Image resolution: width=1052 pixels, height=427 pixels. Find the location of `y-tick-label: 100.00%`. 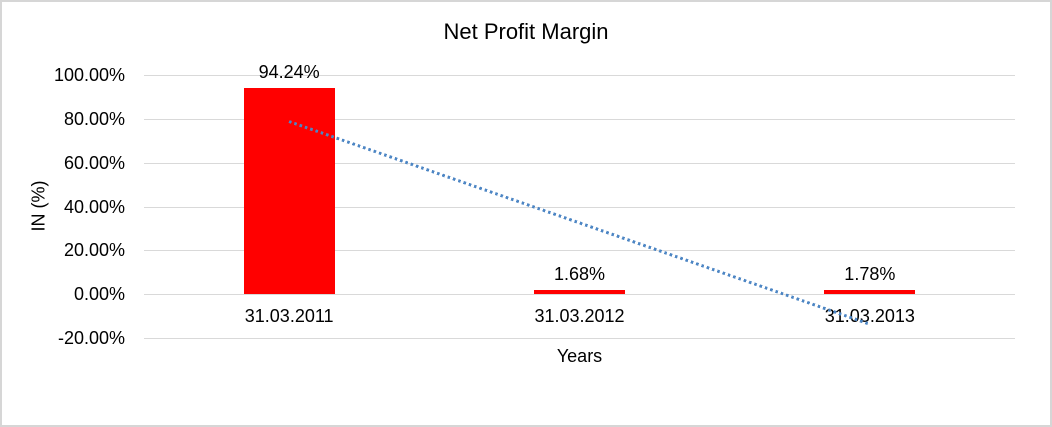

y-tick-label: 100.00% is located at coordinates (89, 75).